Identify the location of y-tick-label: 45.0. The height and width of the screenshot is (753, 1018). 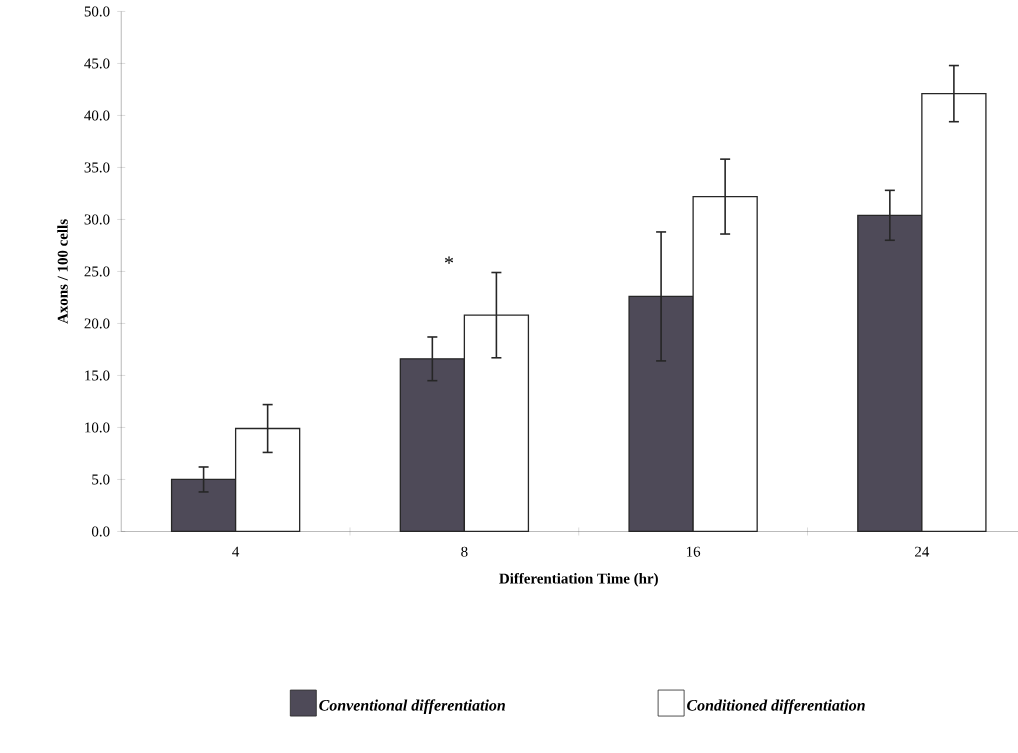
(97, 63).